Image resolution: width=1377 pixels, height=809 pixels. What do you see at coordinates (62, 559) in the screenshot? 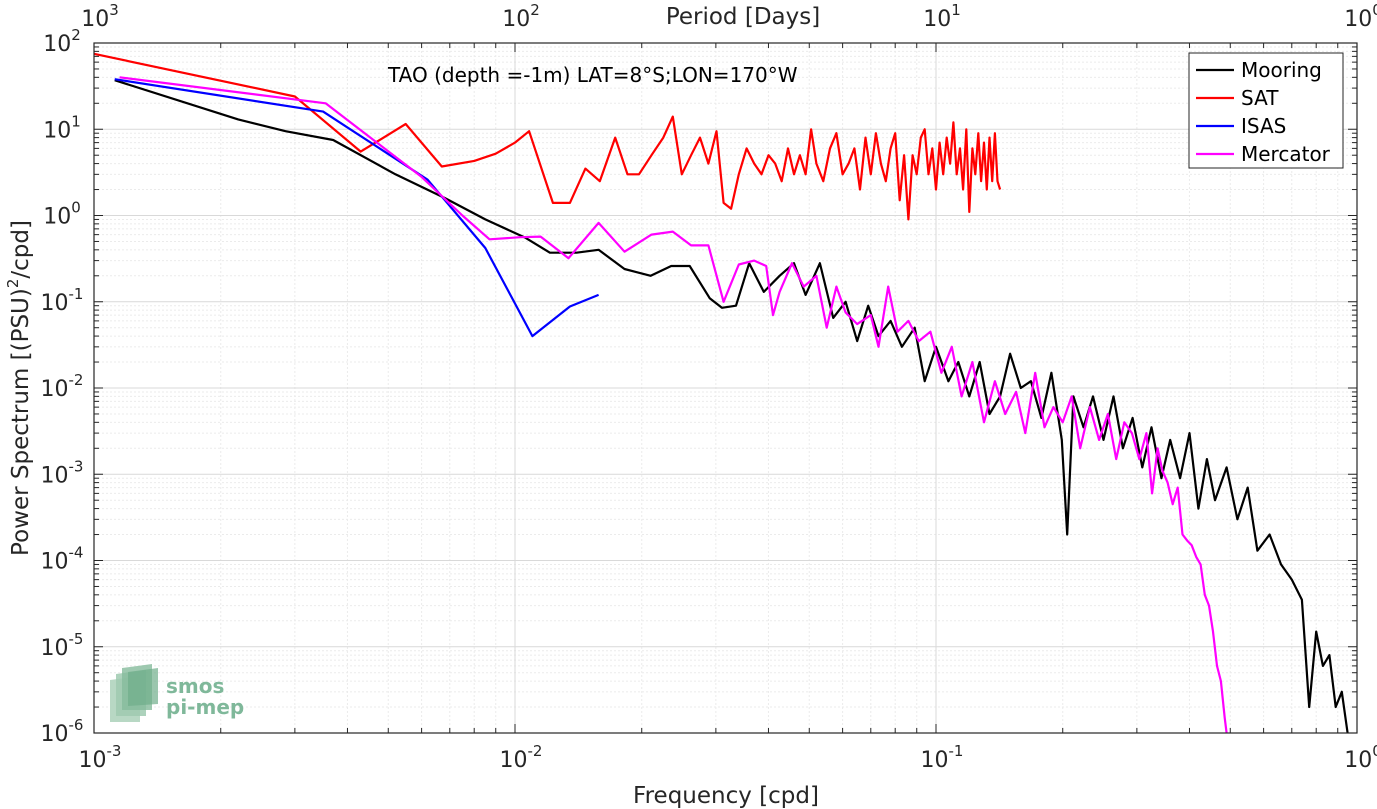
I see `y-tick-label: 10⁻⁴` at bounding box center [62, 559].